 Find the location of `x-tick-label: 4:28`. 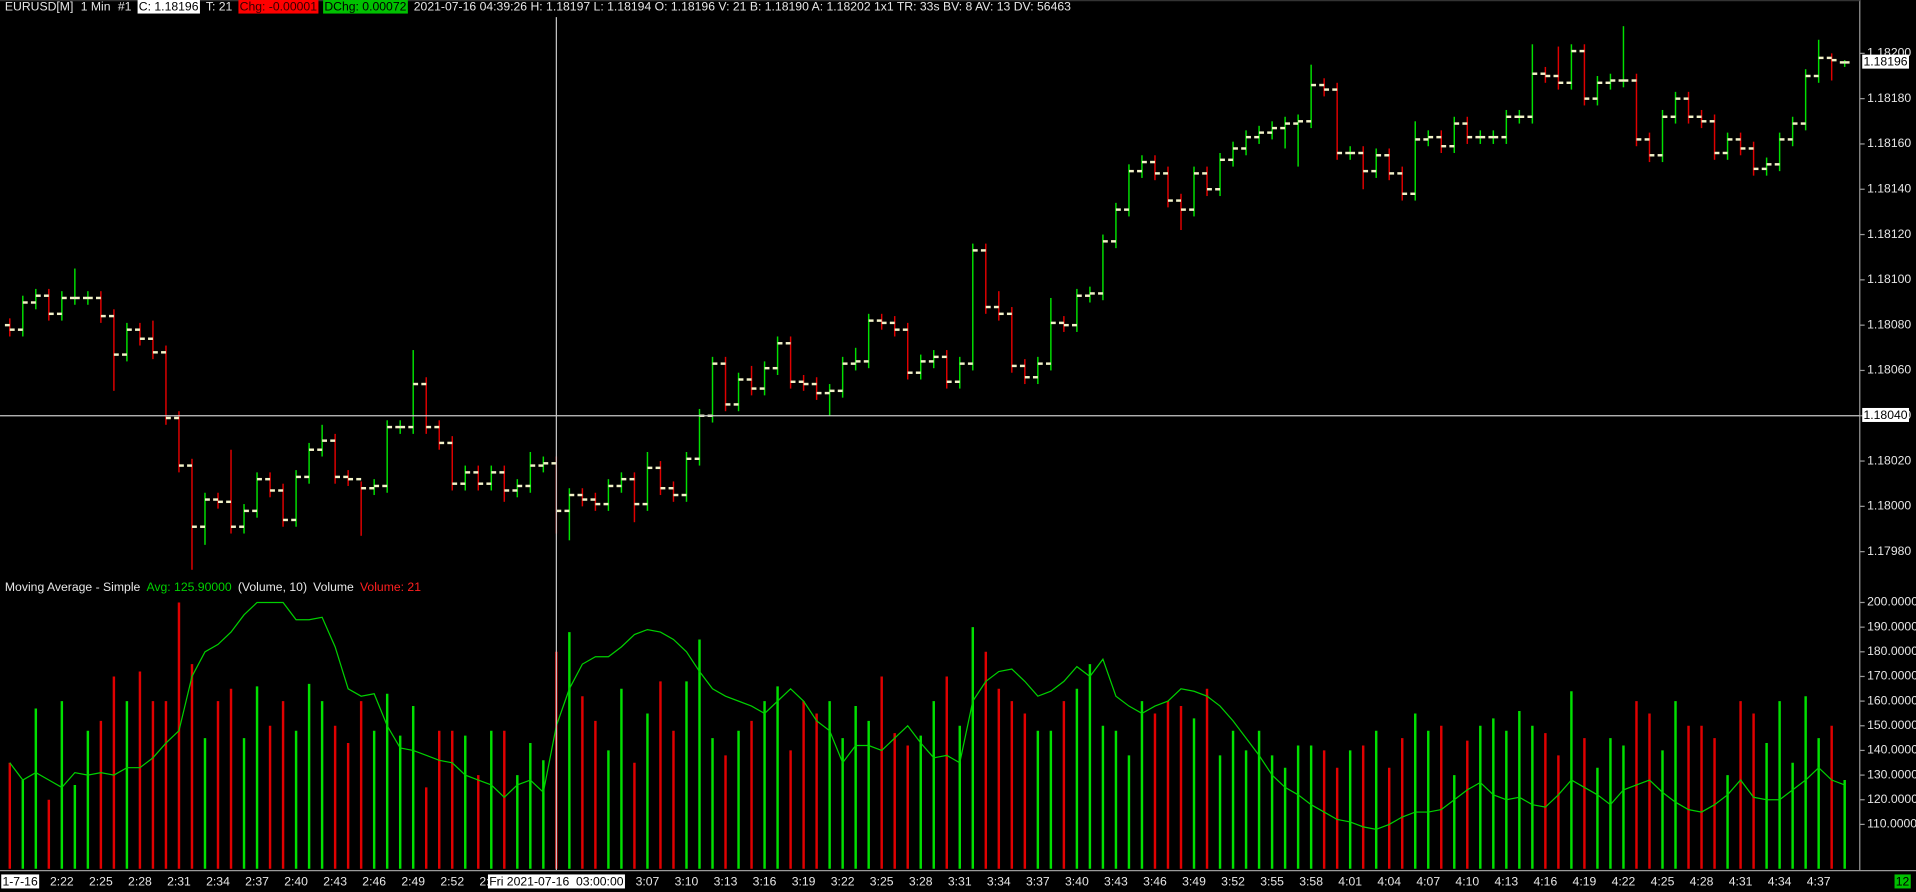

x-tick-label: 4:28 is located at coordinates (1702, 881).